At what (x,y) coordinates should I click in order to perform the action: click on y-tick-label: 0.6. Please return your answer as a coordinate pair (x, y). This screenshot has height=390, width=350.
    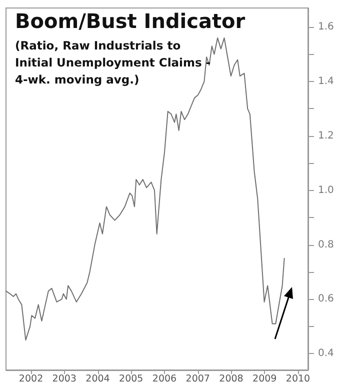
    Looking at the image, I should click on (326, 299).